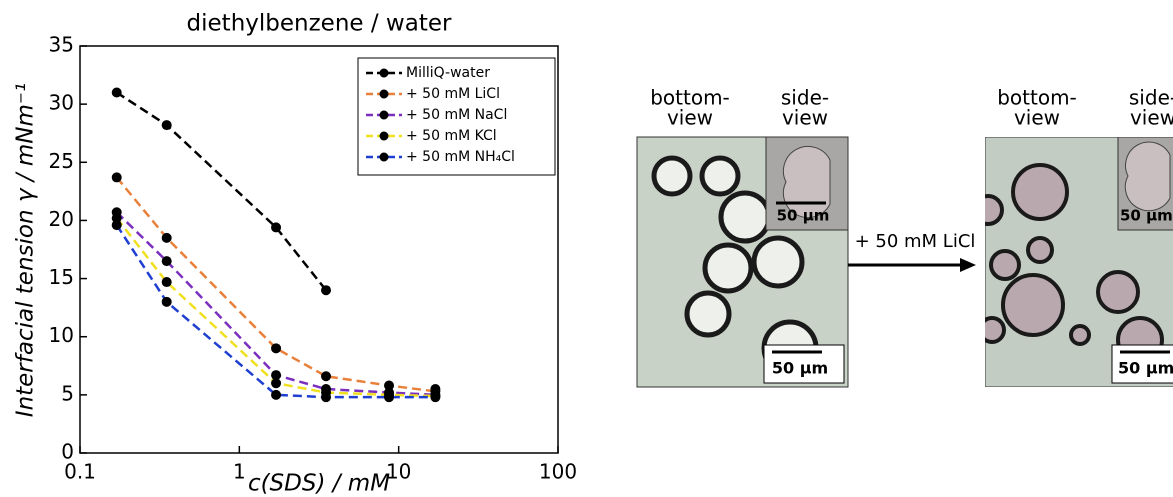 This screenshot has height=497, width=1173. I want to click on x-tick-label: 1, so click(239, 472).